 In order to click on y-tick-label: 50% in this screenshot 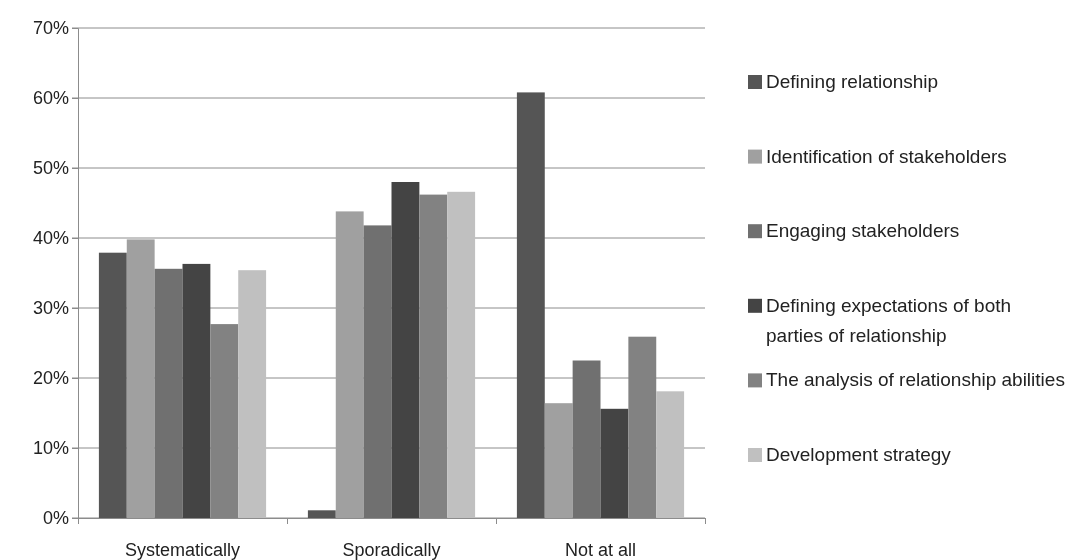, I will do `click(50, 168)`.